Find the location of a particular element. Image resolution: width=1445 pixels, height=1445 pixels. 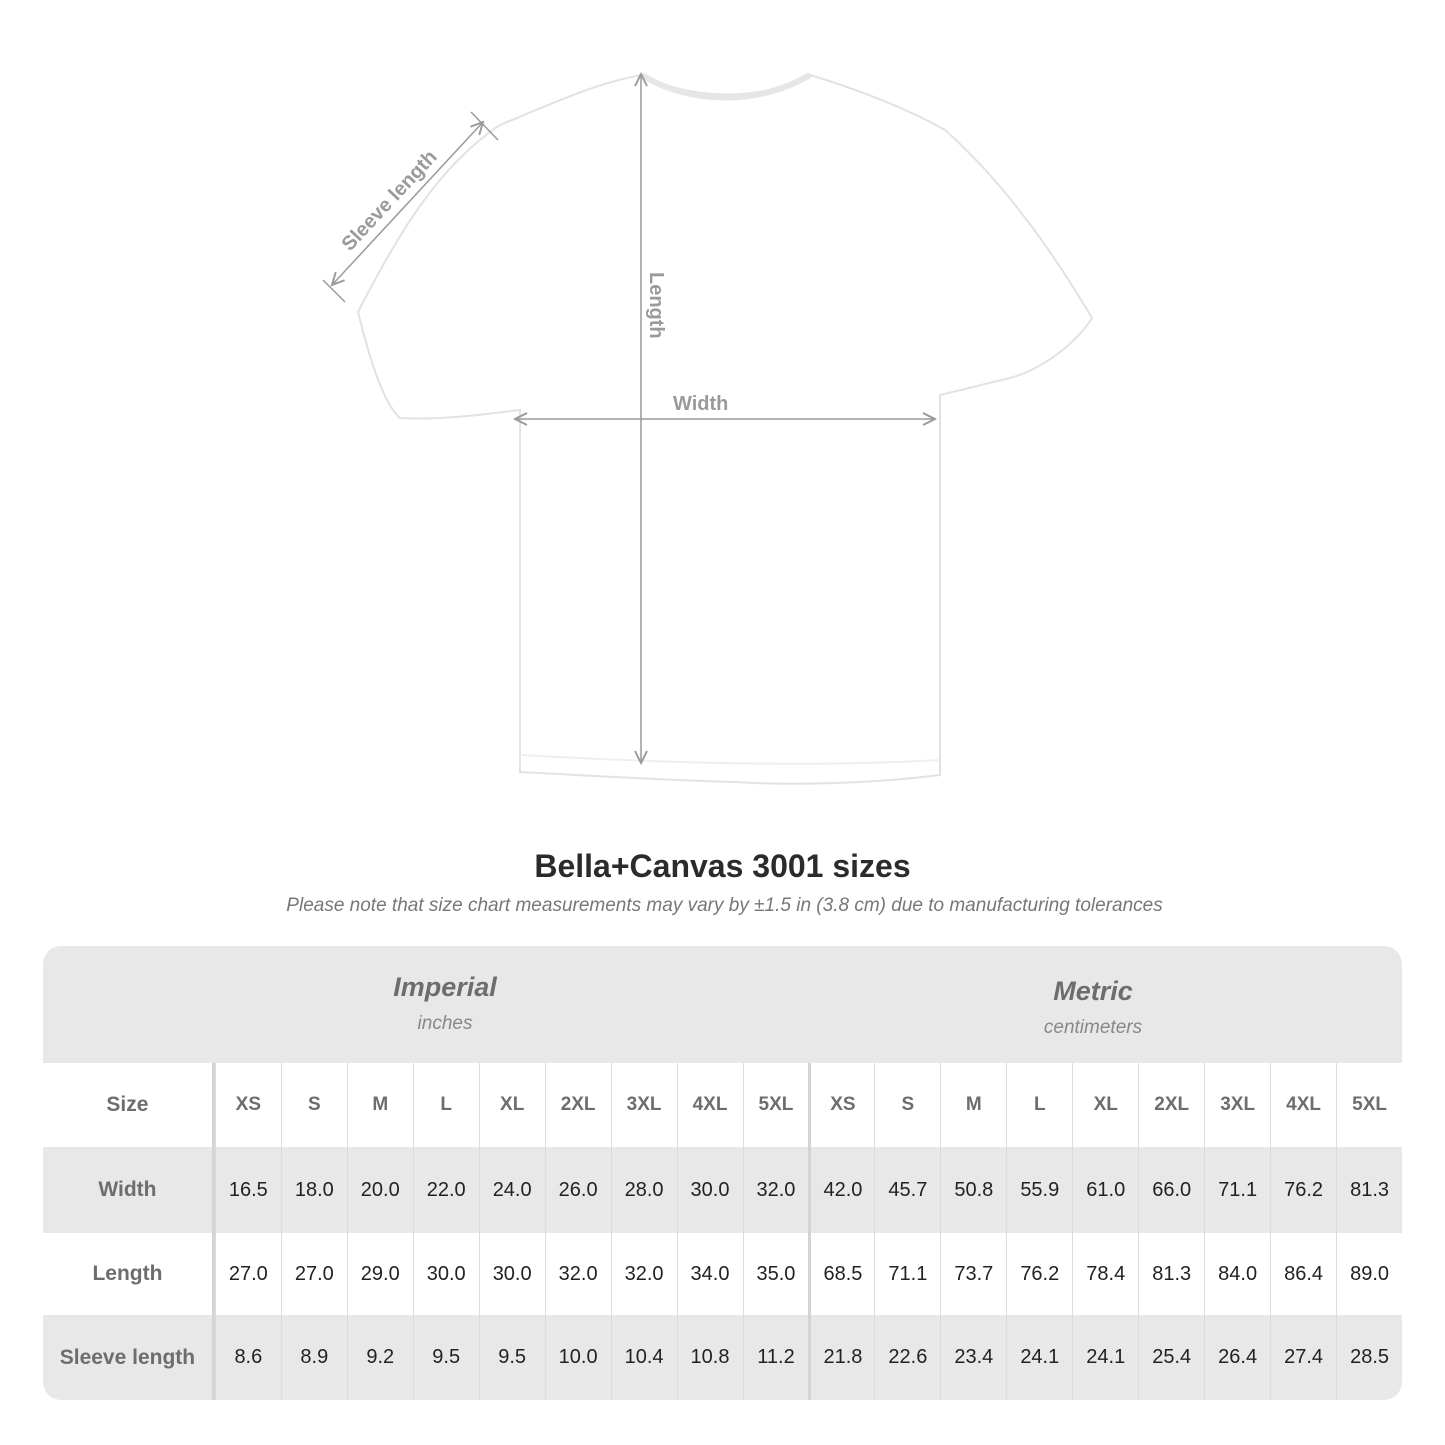

metric-value-cell: 78.4 is located at coordinates (1105, 1274).